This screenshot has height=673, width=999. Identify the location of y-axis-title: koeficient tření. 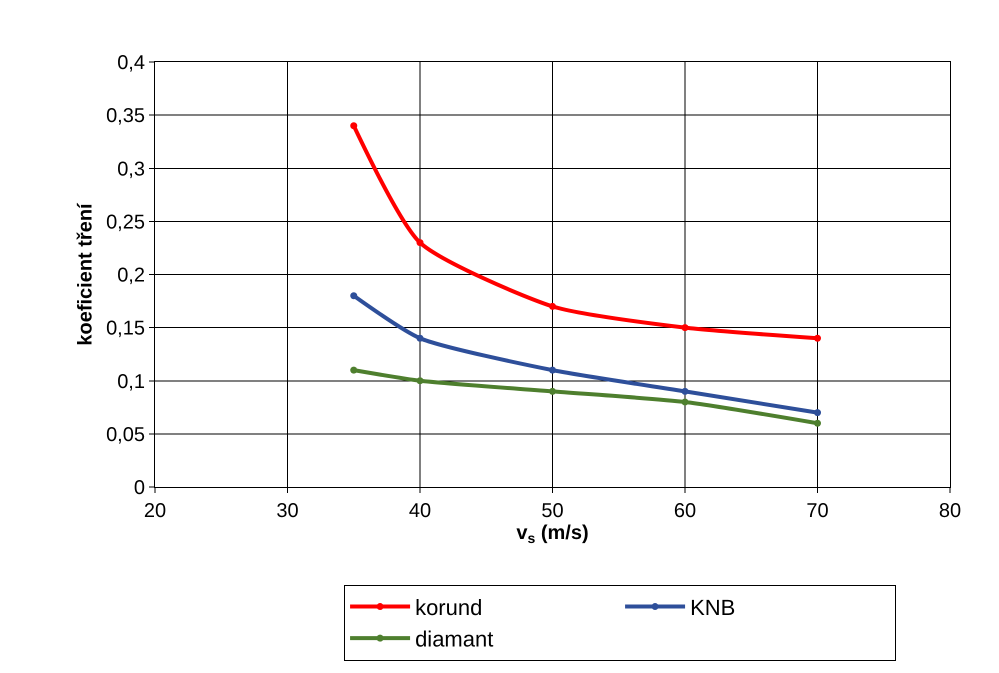
(85, 274).